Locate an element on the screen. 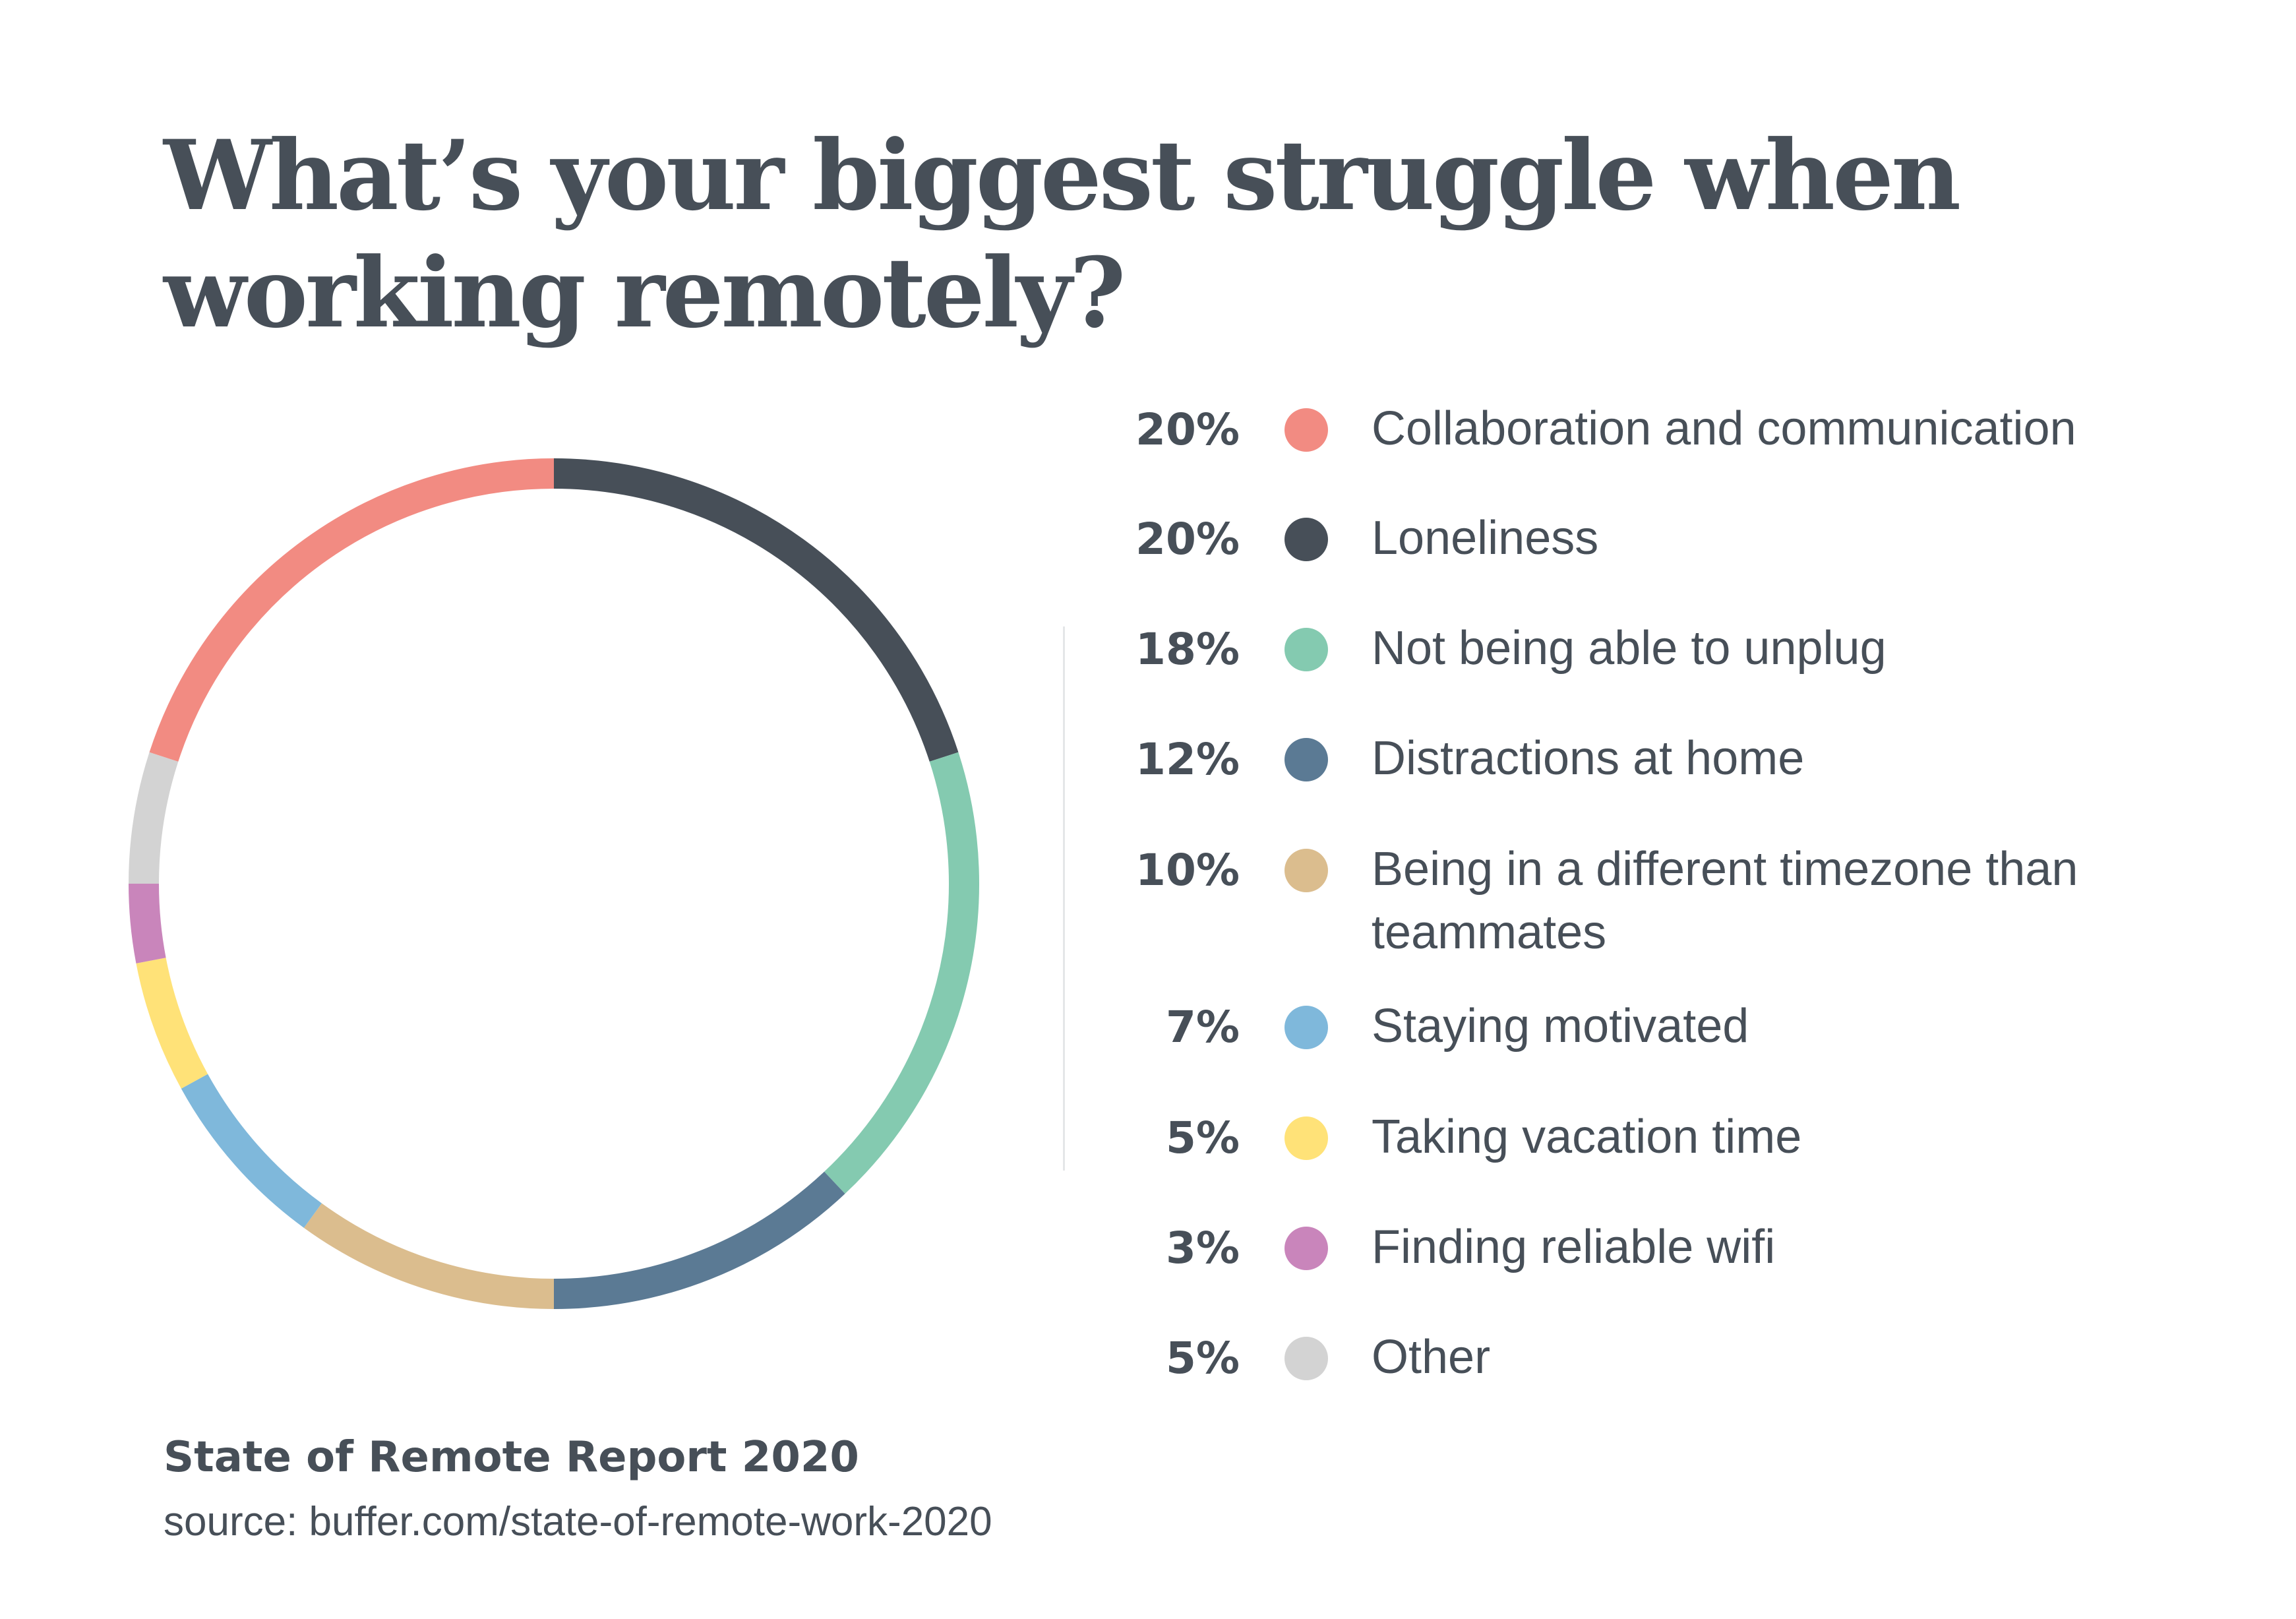 Image resolution: width=2296 pixels, height=1619 pixels. legend-label: Staying motivated is located at coordinates (1560, 1026).